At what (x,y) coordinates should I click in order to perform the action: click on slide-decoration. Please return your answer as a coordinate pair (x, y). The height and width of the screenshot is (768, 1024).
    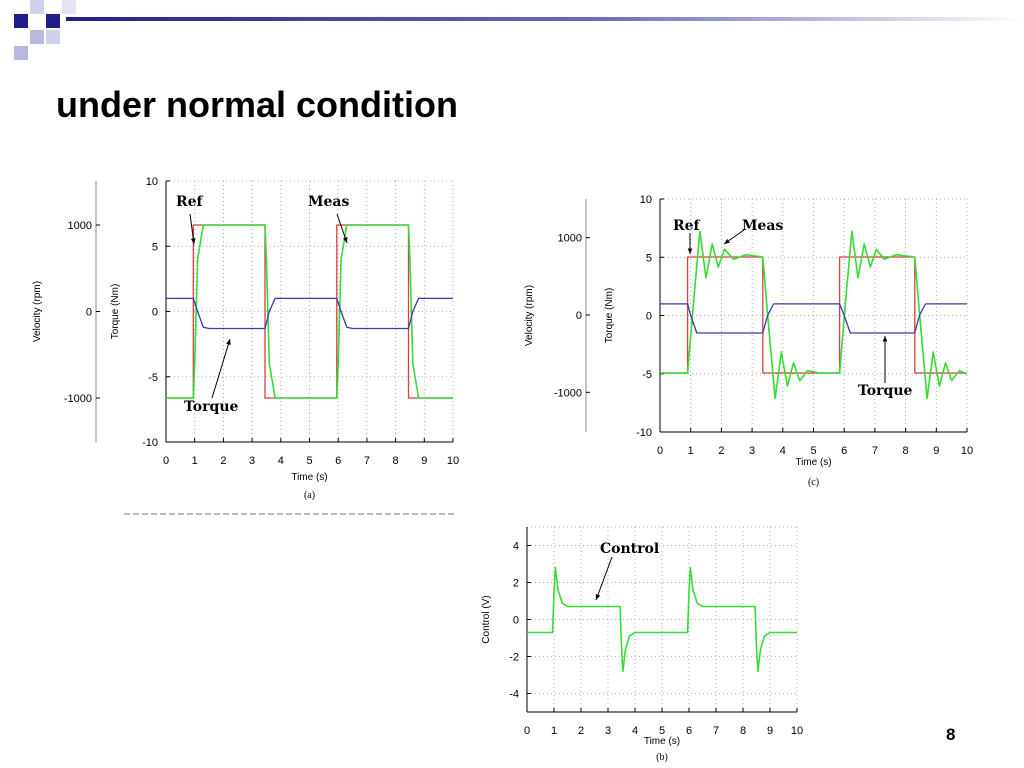
    Looking at the image, I should click on (519, 30).